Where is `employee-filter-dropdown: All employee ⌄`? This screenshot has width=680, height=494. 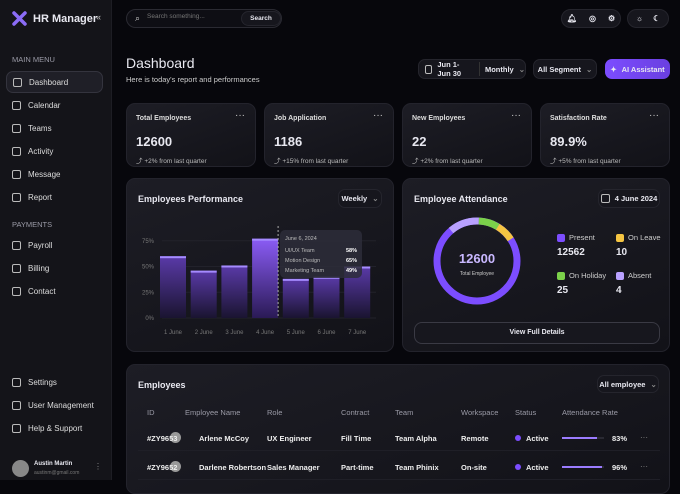
employee-filter-dropdown: All employee ⌄ is located at coordinates (628, 384).